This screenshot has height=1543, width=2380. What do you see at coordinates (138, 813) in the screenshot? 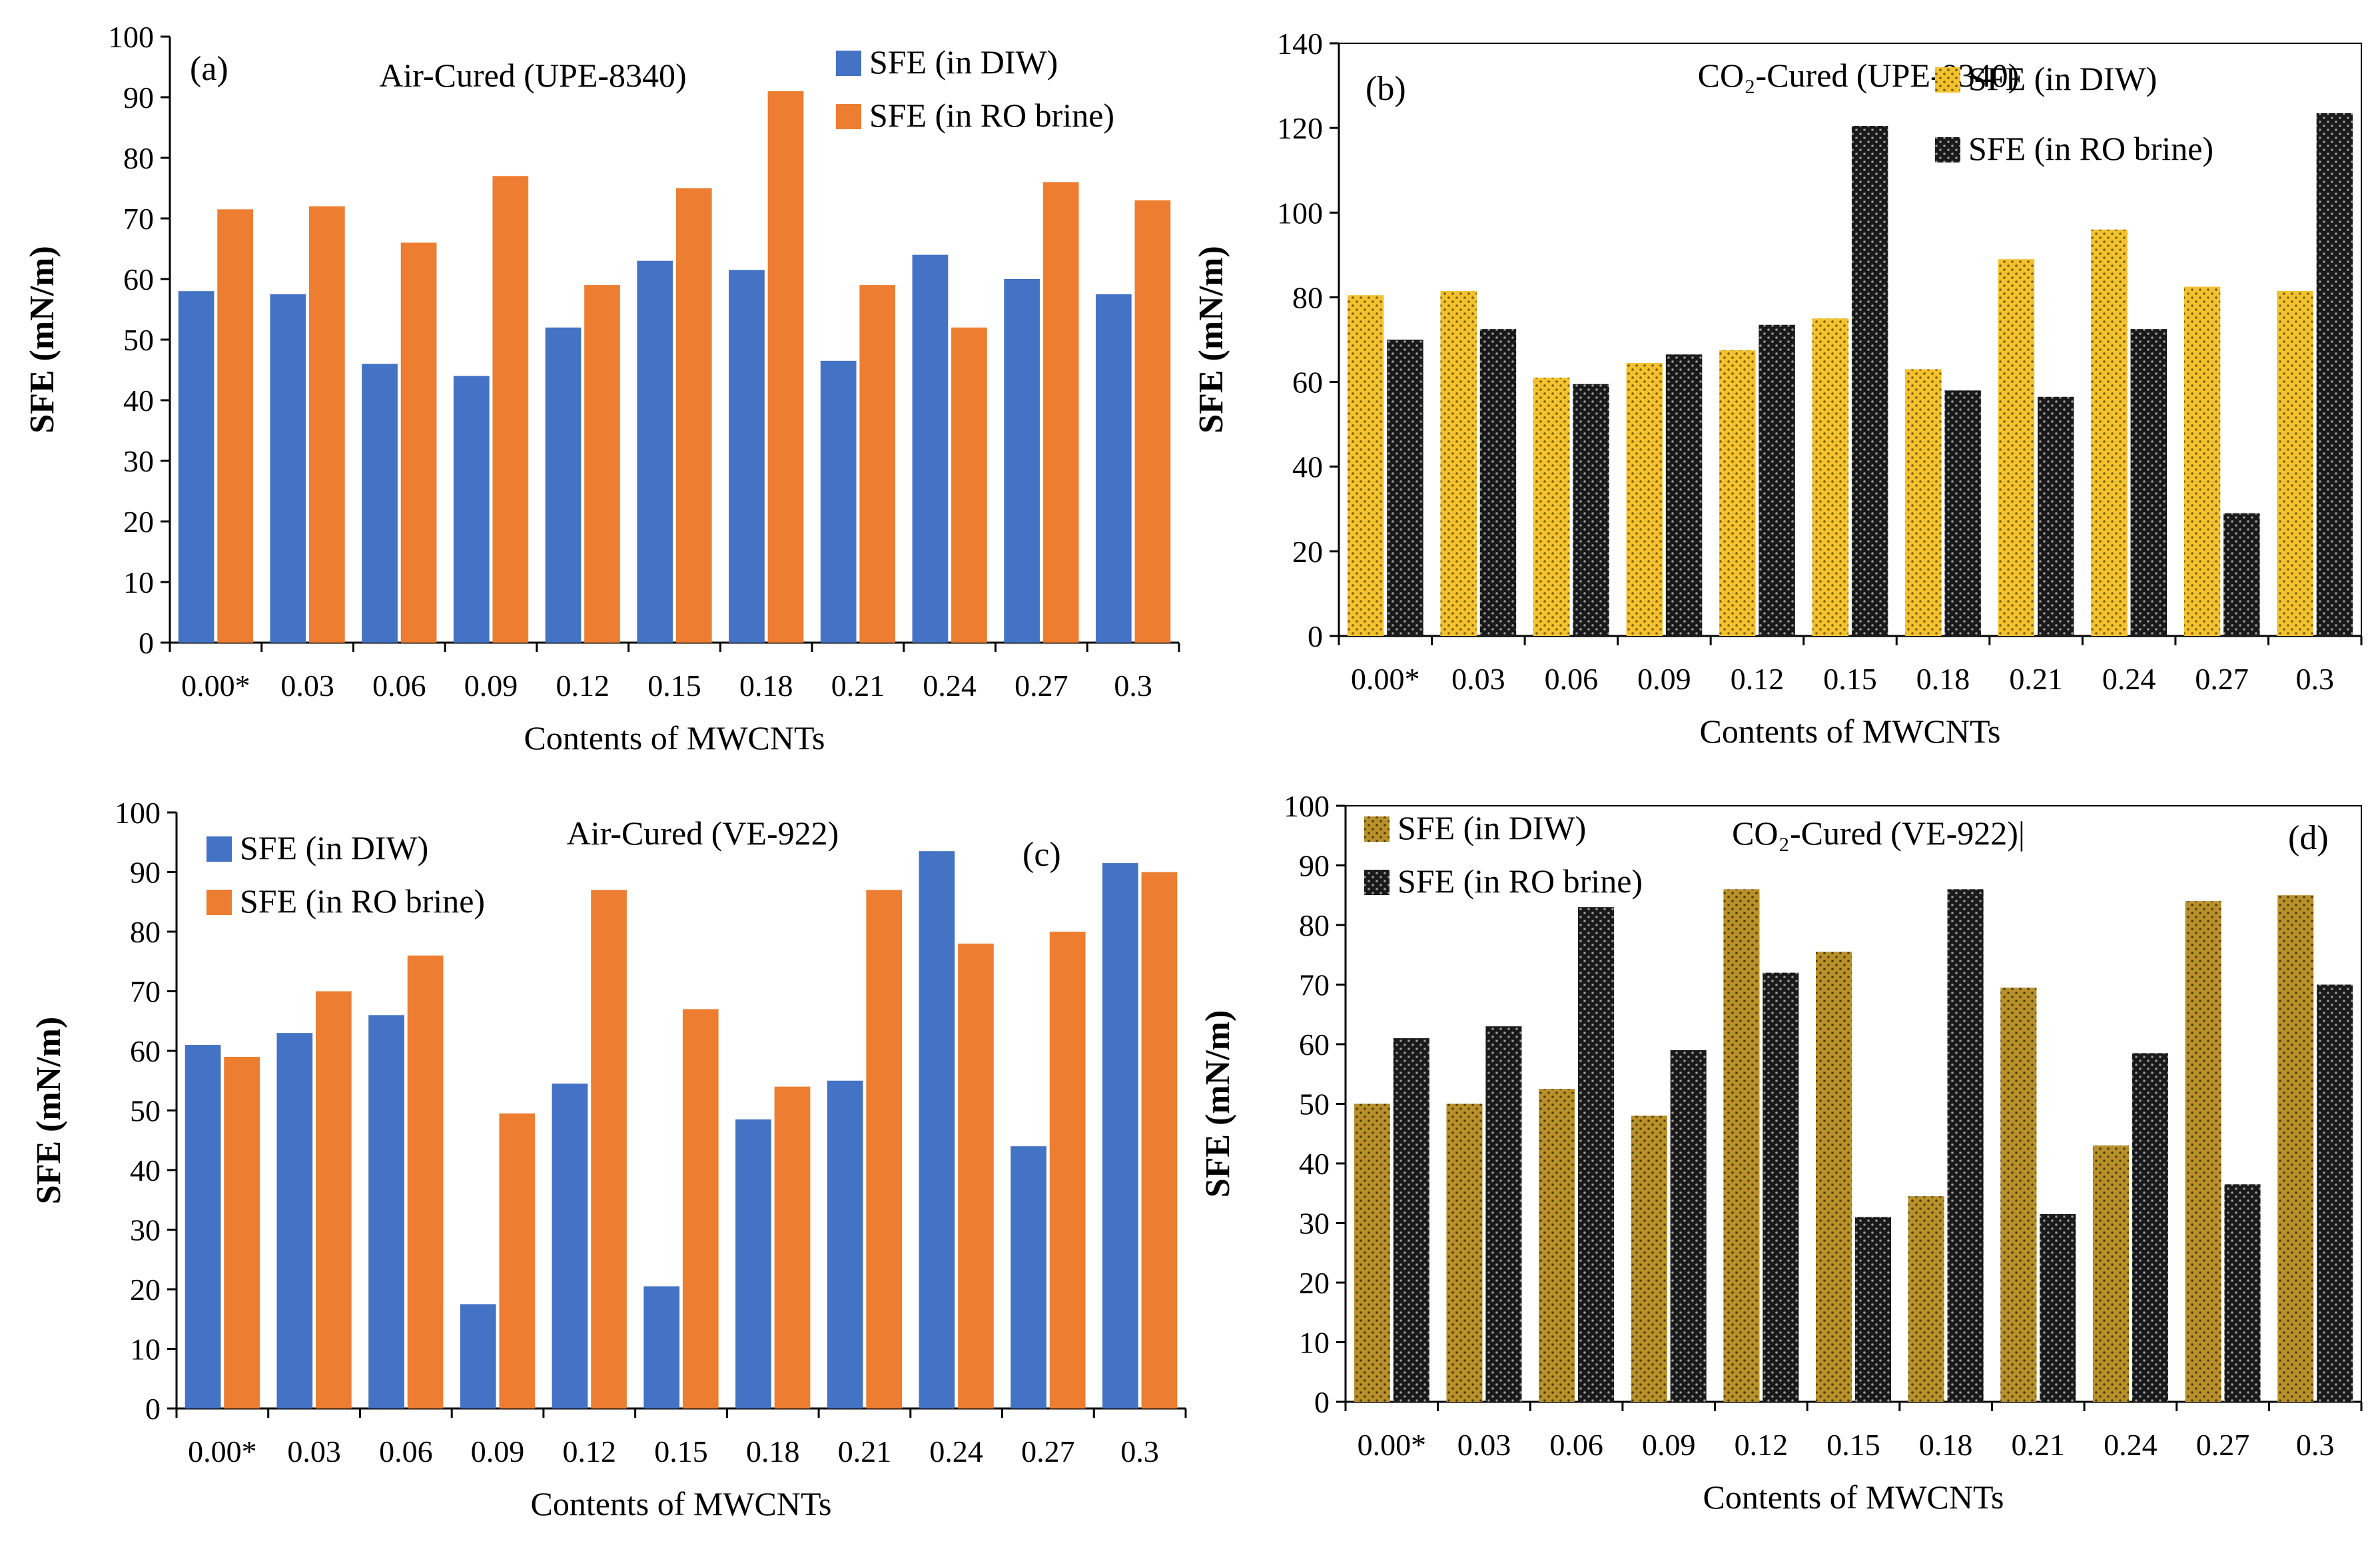
I see `y-tick-label: 100` at bounding box center [138, 813].